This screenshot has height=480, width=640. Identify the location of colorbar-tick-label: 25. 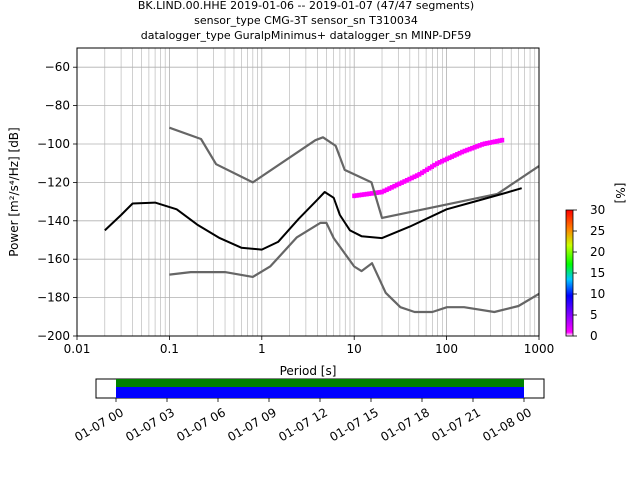
(597, 231).